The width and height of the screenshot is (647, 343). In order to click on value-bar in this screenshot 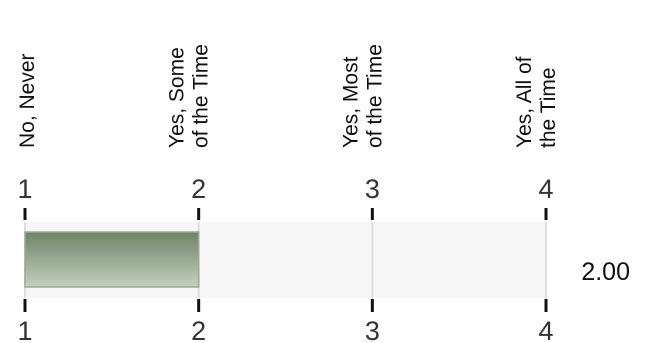, I will do `click(112, 259)`.